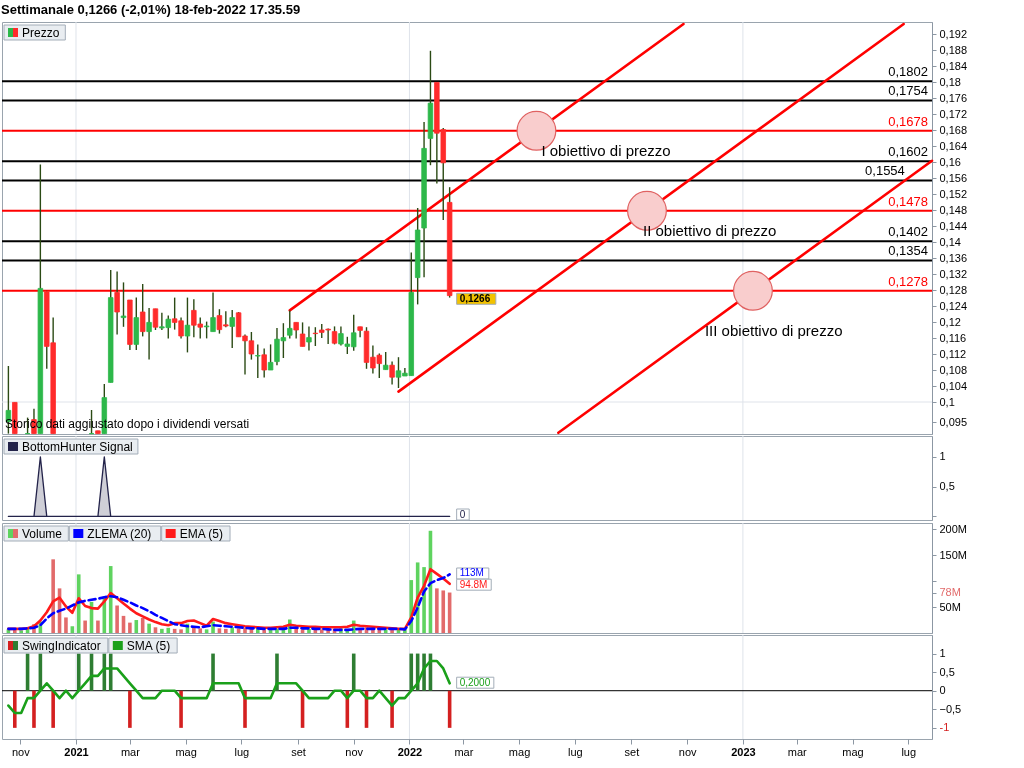 The image size is (1024, 768). What do you see at coordinates (950, 241) in the screenshot?
I see `y-tick-label: 0,14` at bounding box center [950, 241].